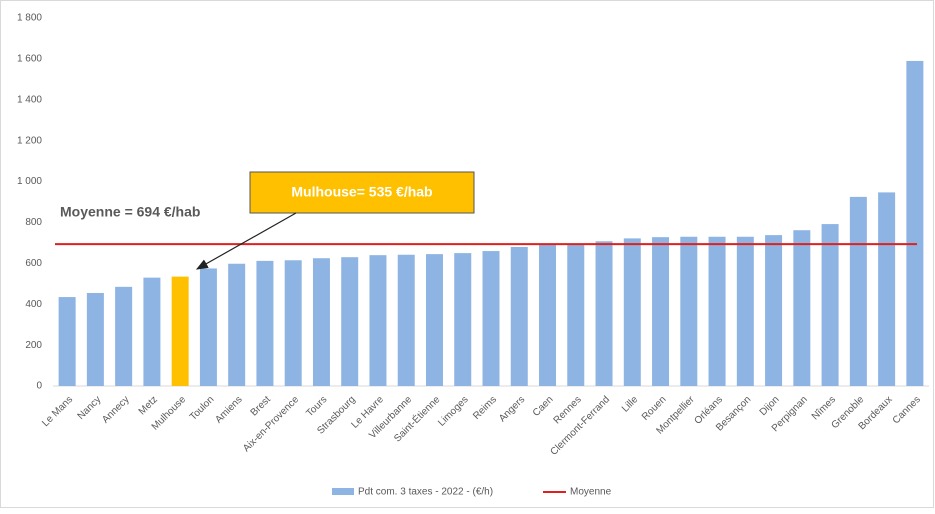 The image size is (935, 514). What do you see at coordinates (261, 406) in the screenshot?
I see `x-tick-label: Brest` at bounding box center [261, 406].